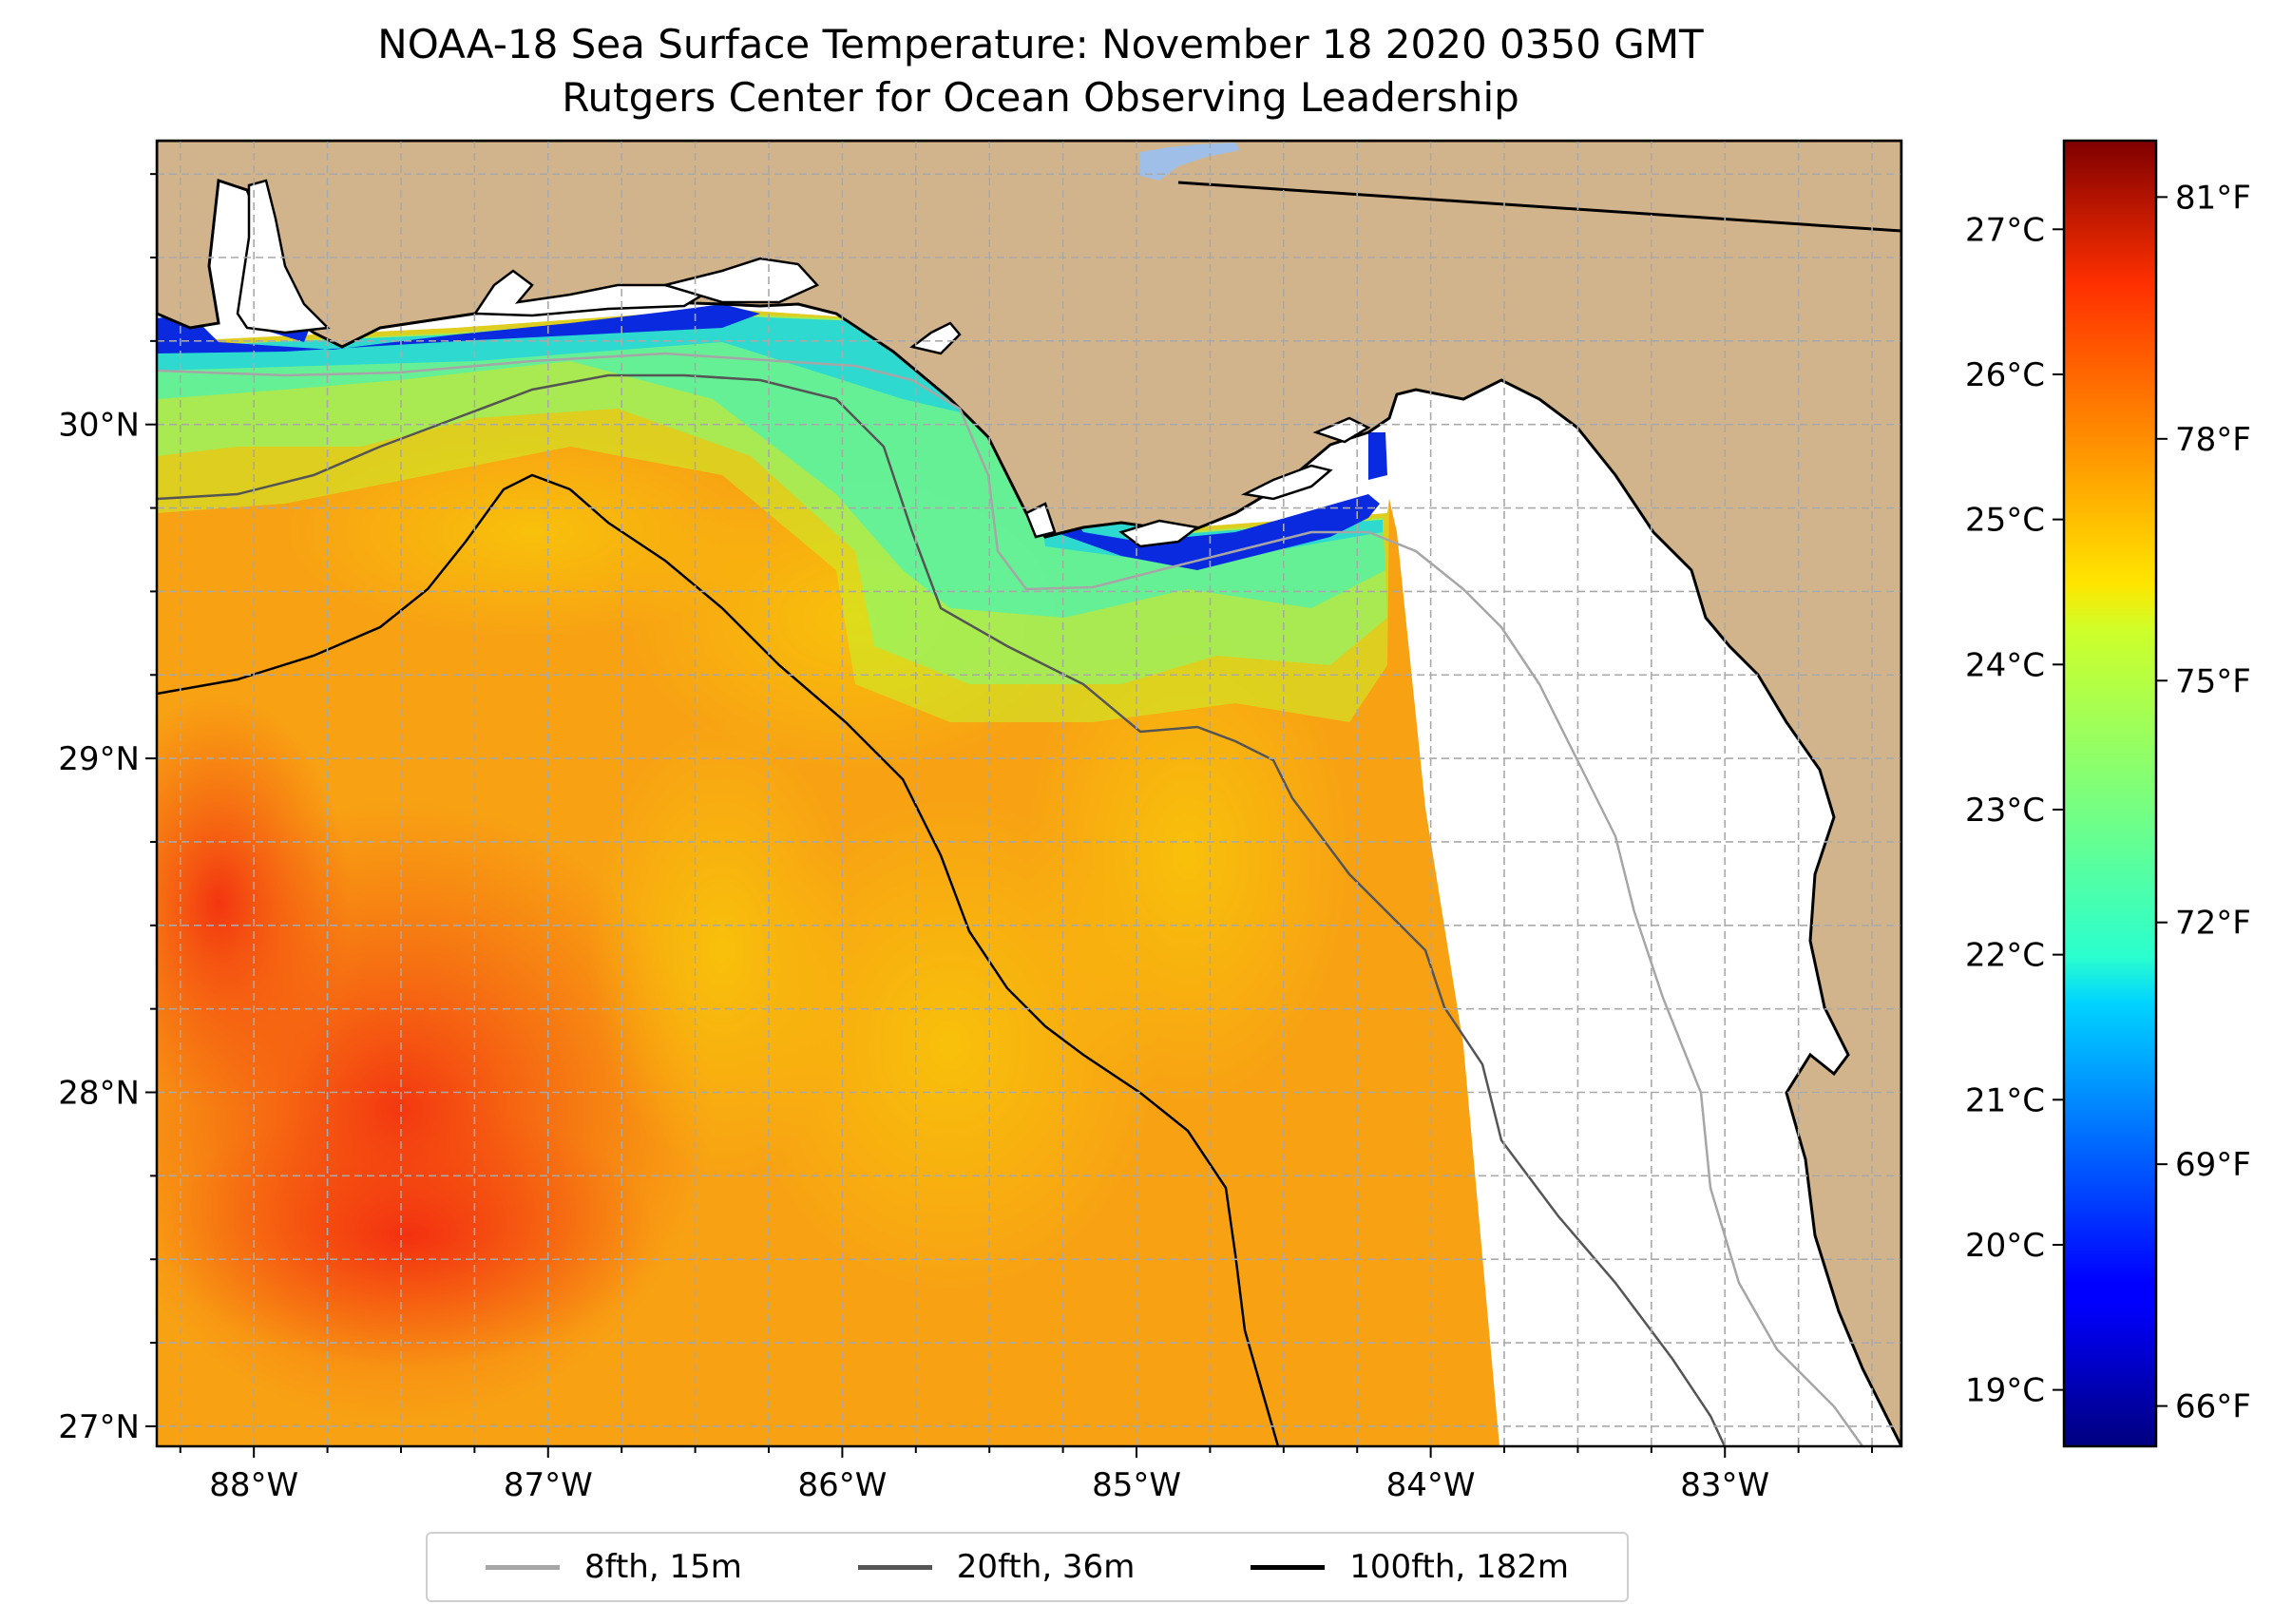 This screenshot has height=1624, width=2292. Describe the element at coordinates (522, 1567) in the screenshot. I see `legend-swatch-8fth` at that location.